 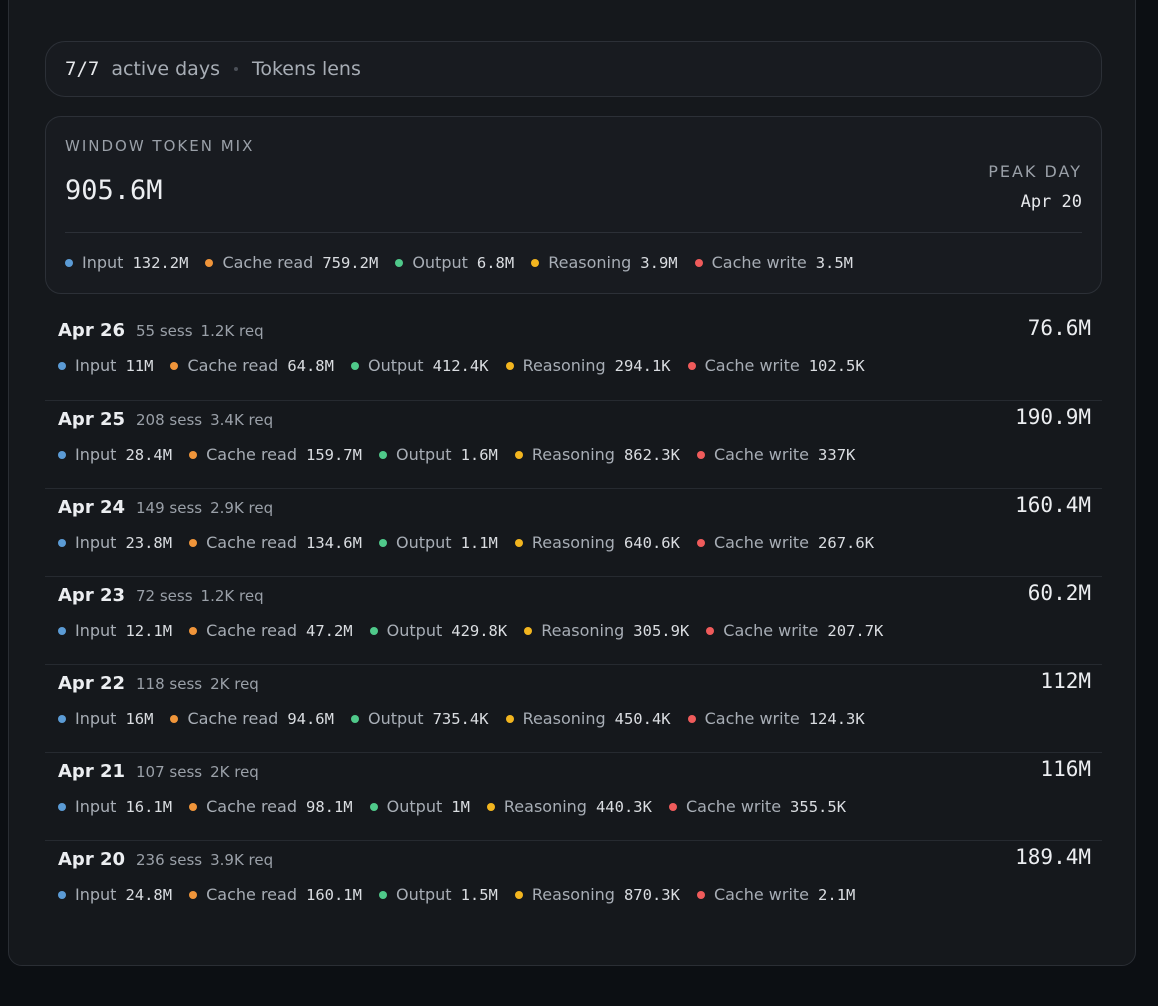 I want to click on legend-item: Reasoning 640.6K, so click(x=597, y=542).